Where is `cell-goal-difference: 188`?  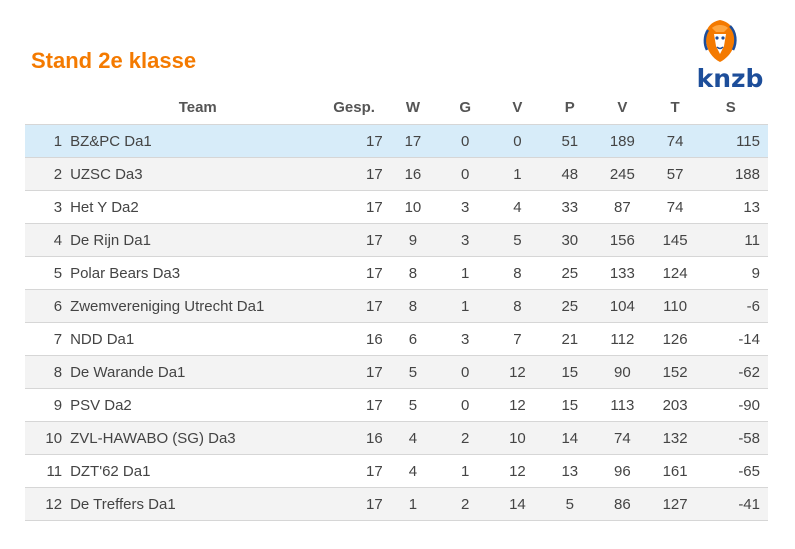
cell-goal-difference: 188 is located at coordinates (734, 174).